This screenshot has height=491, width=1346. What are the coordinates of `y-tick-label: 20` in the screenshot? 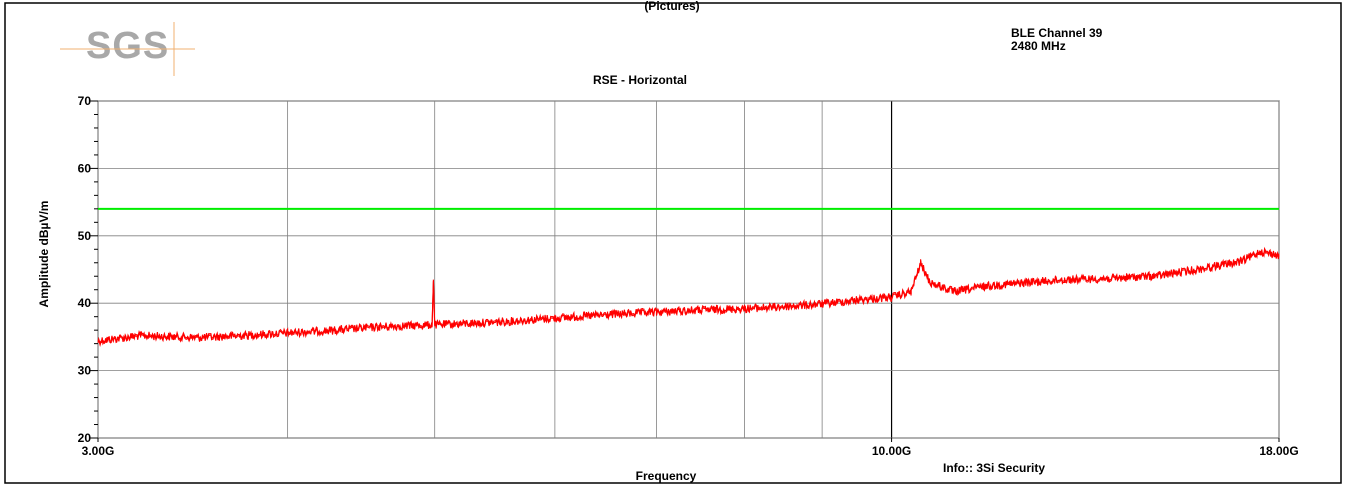 It's located at (85, 438).